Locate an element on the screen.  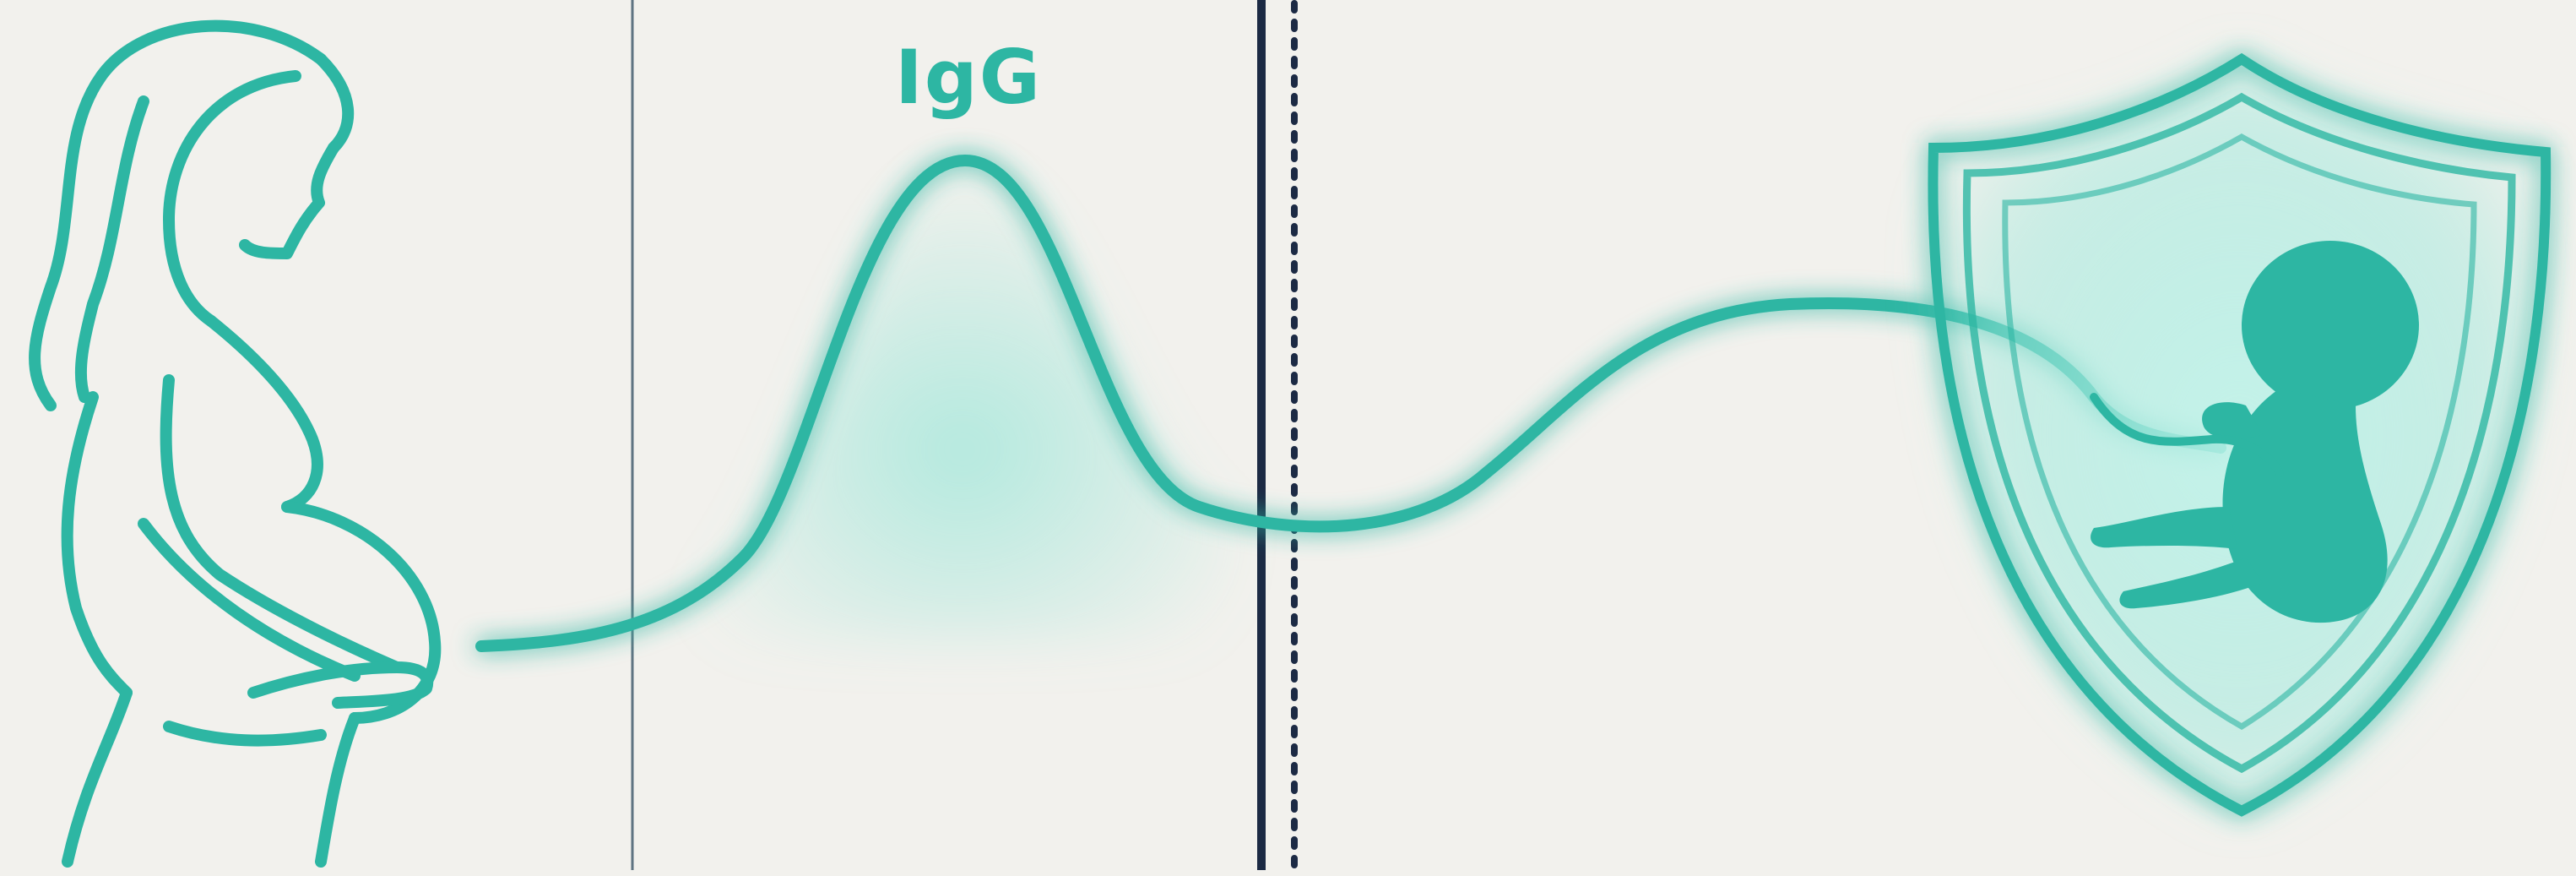
umbilical-cord is located at coordinates (2187, 435).